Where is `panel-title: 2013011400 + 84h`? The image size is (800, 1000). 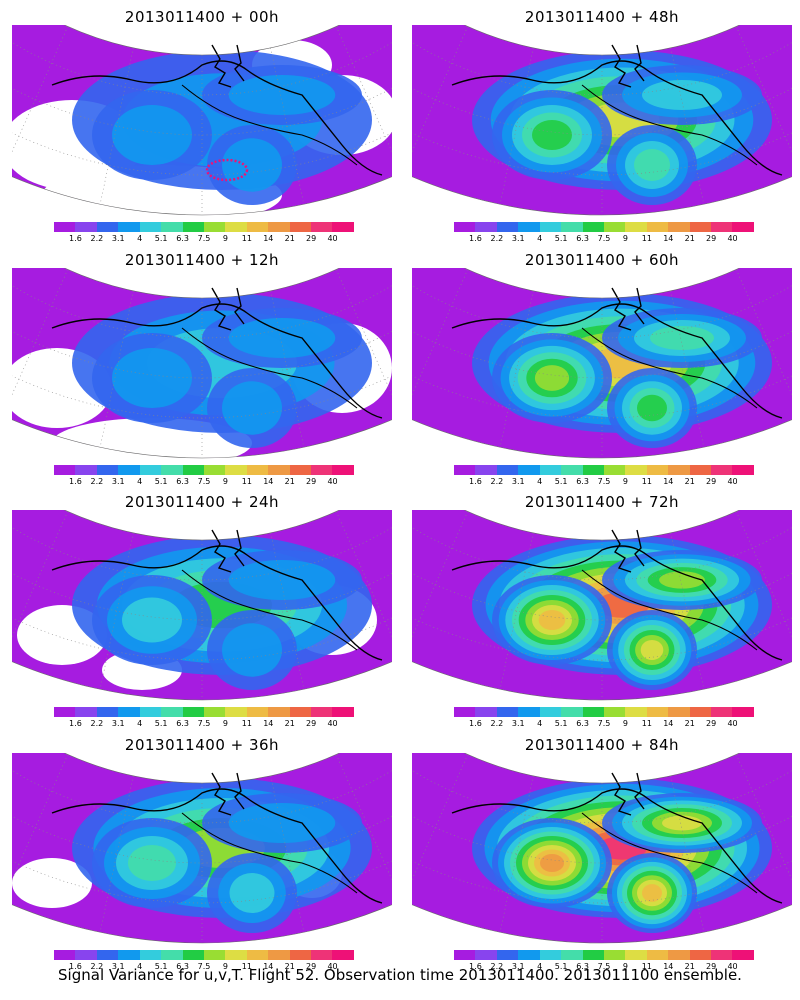 panel-title: 2013011400 + 84h is located at coordinates (602, 745).